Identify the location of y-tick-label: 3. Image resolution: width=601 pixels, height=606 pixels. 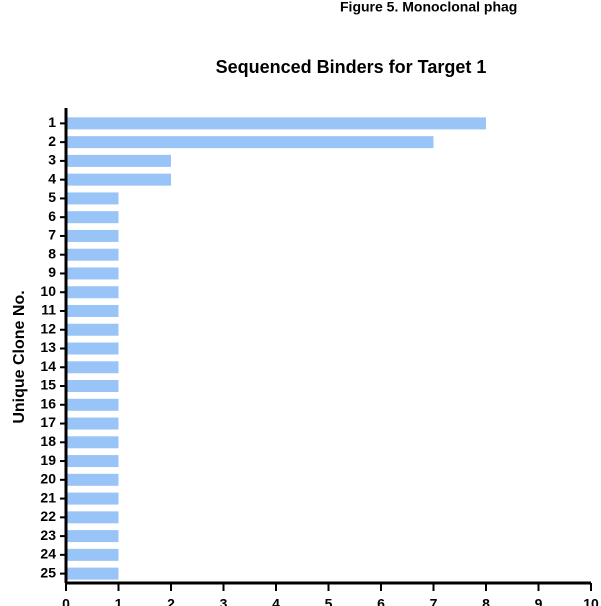
(52, 160).